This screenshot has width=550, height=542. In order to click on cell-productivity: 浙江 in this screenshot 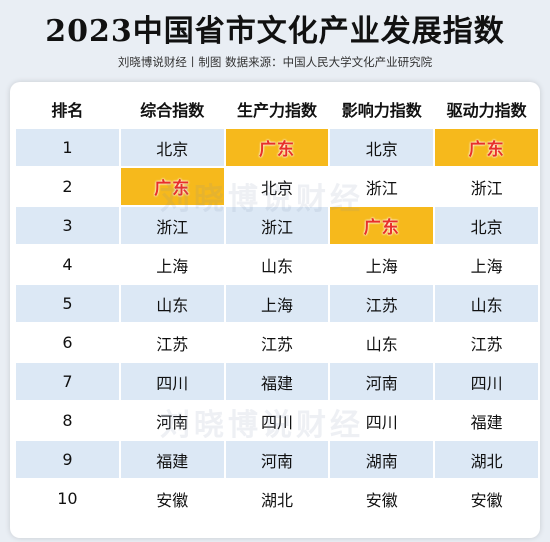, I will do `click(277, 225)`.